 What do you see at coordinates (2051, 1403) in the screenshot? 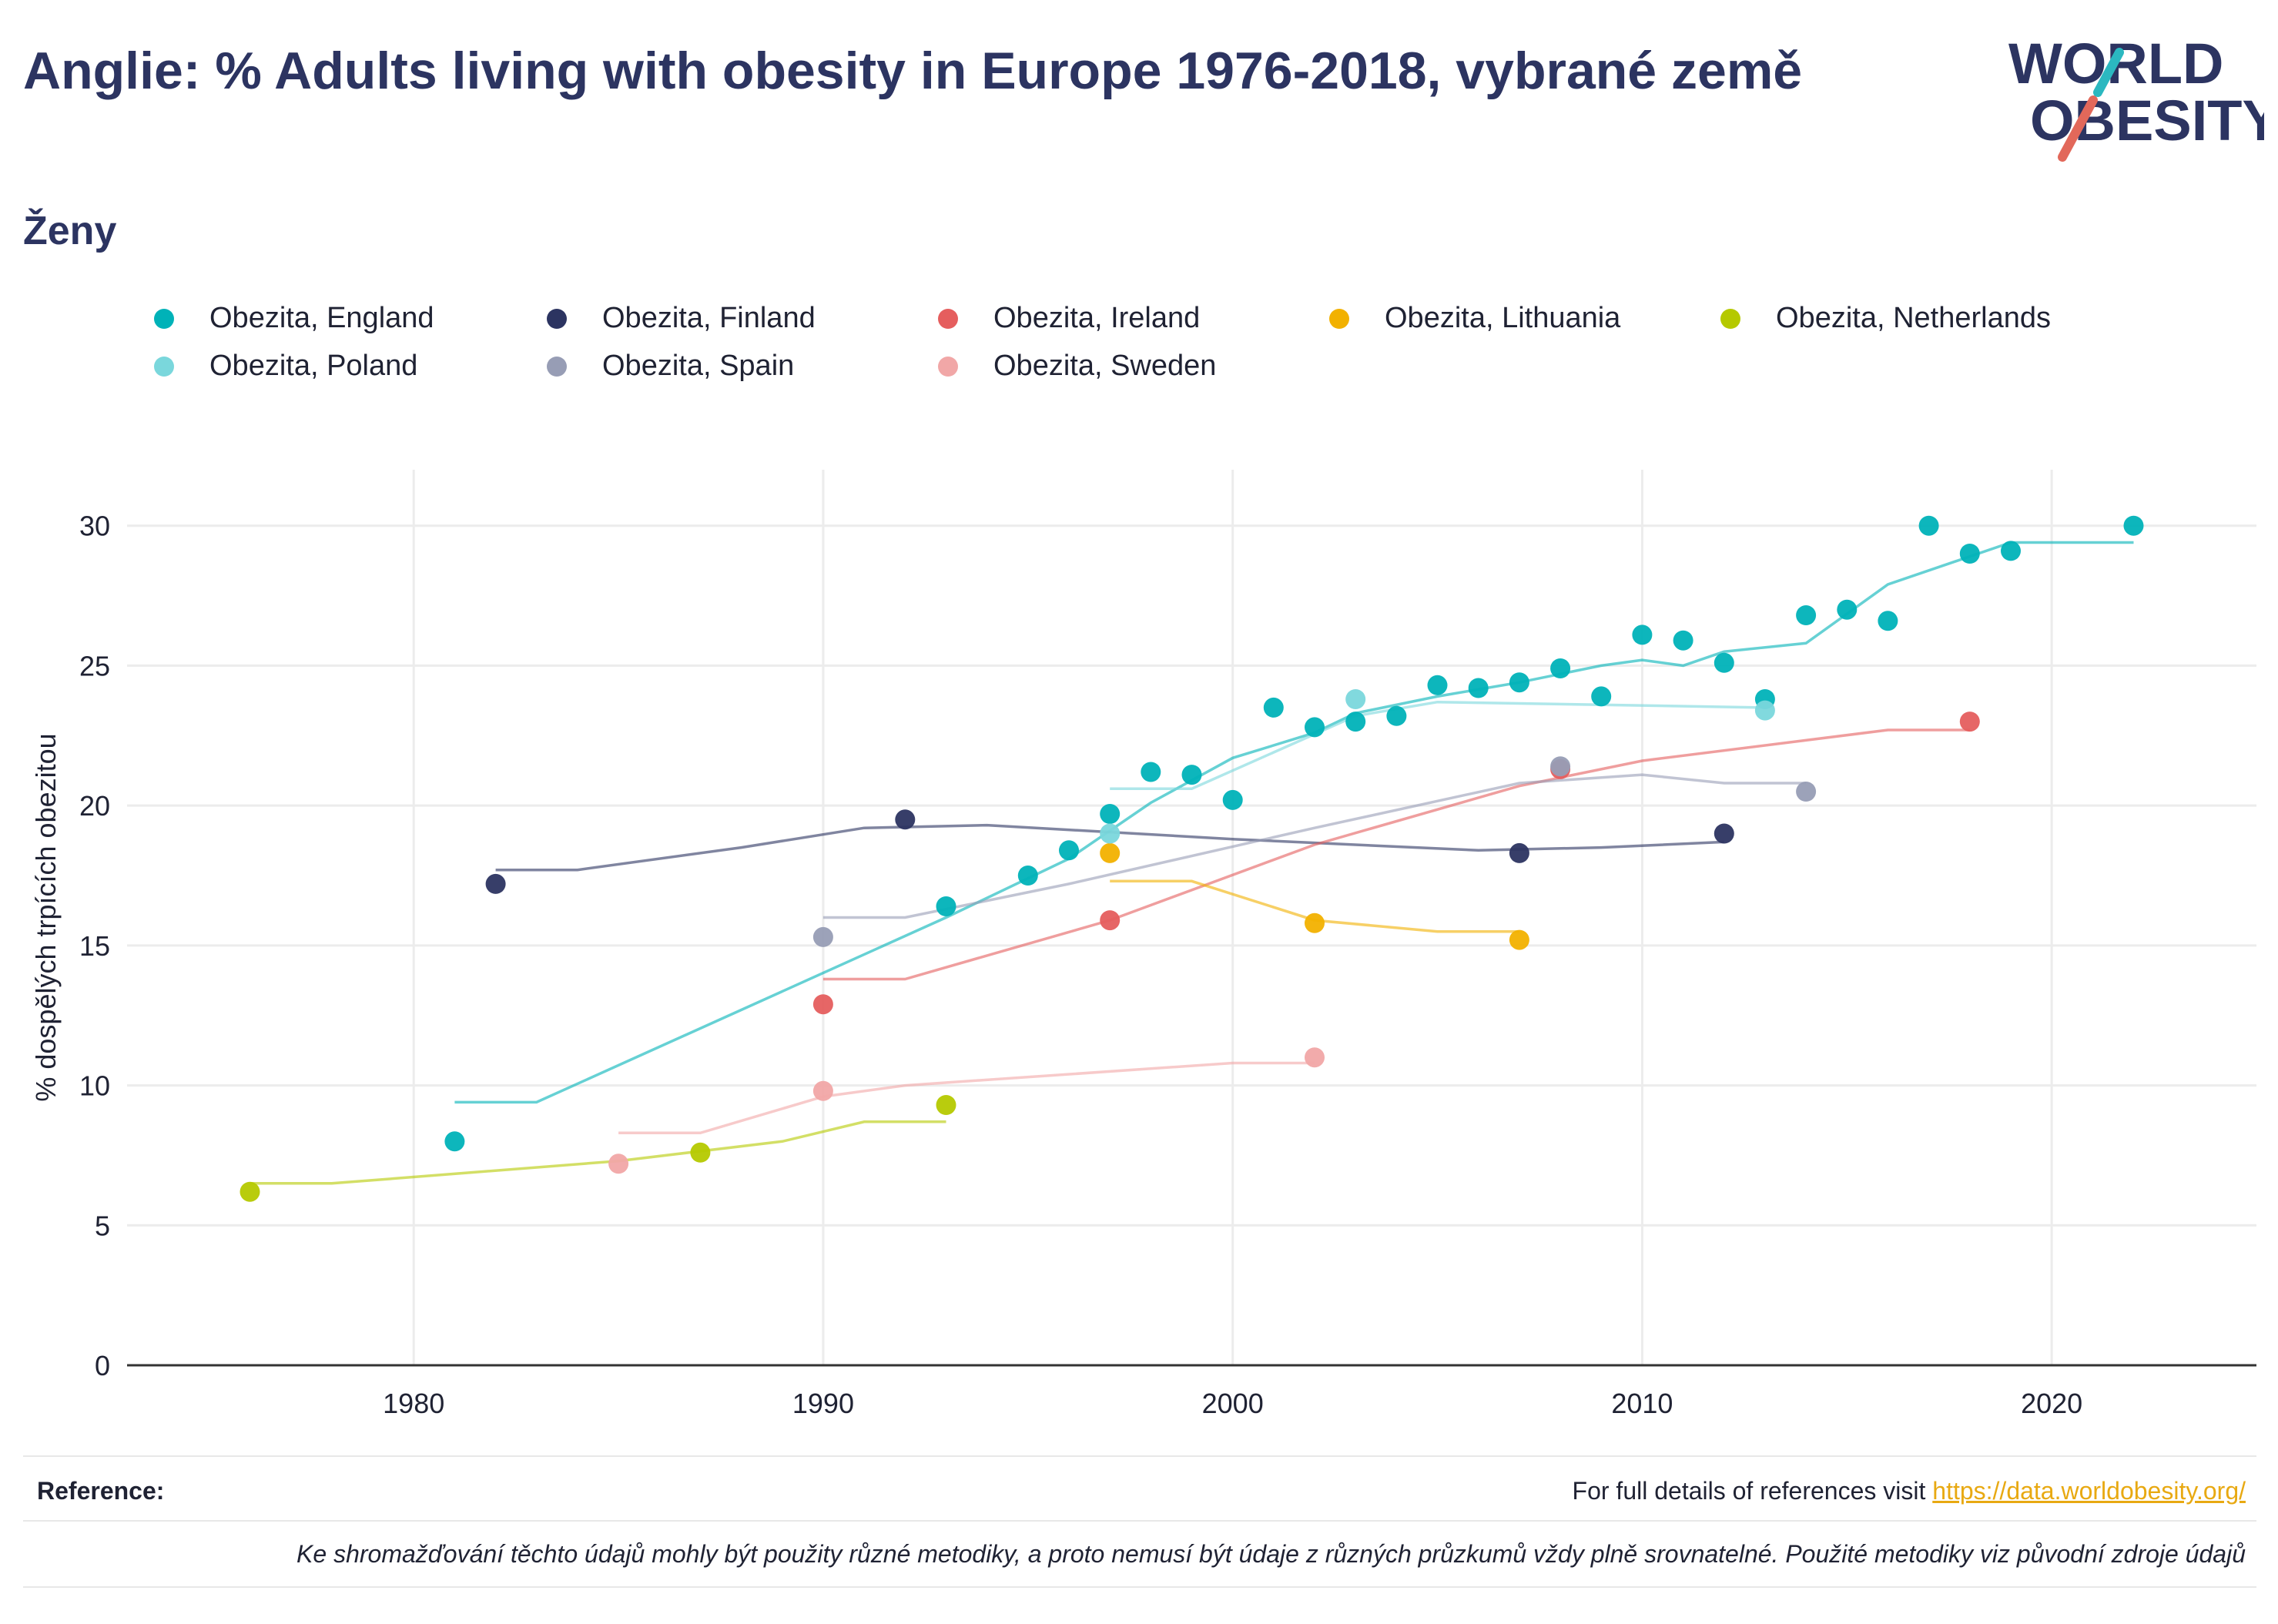
I see `x-tick-label: 2020` at bounding box center [2051, 1403].